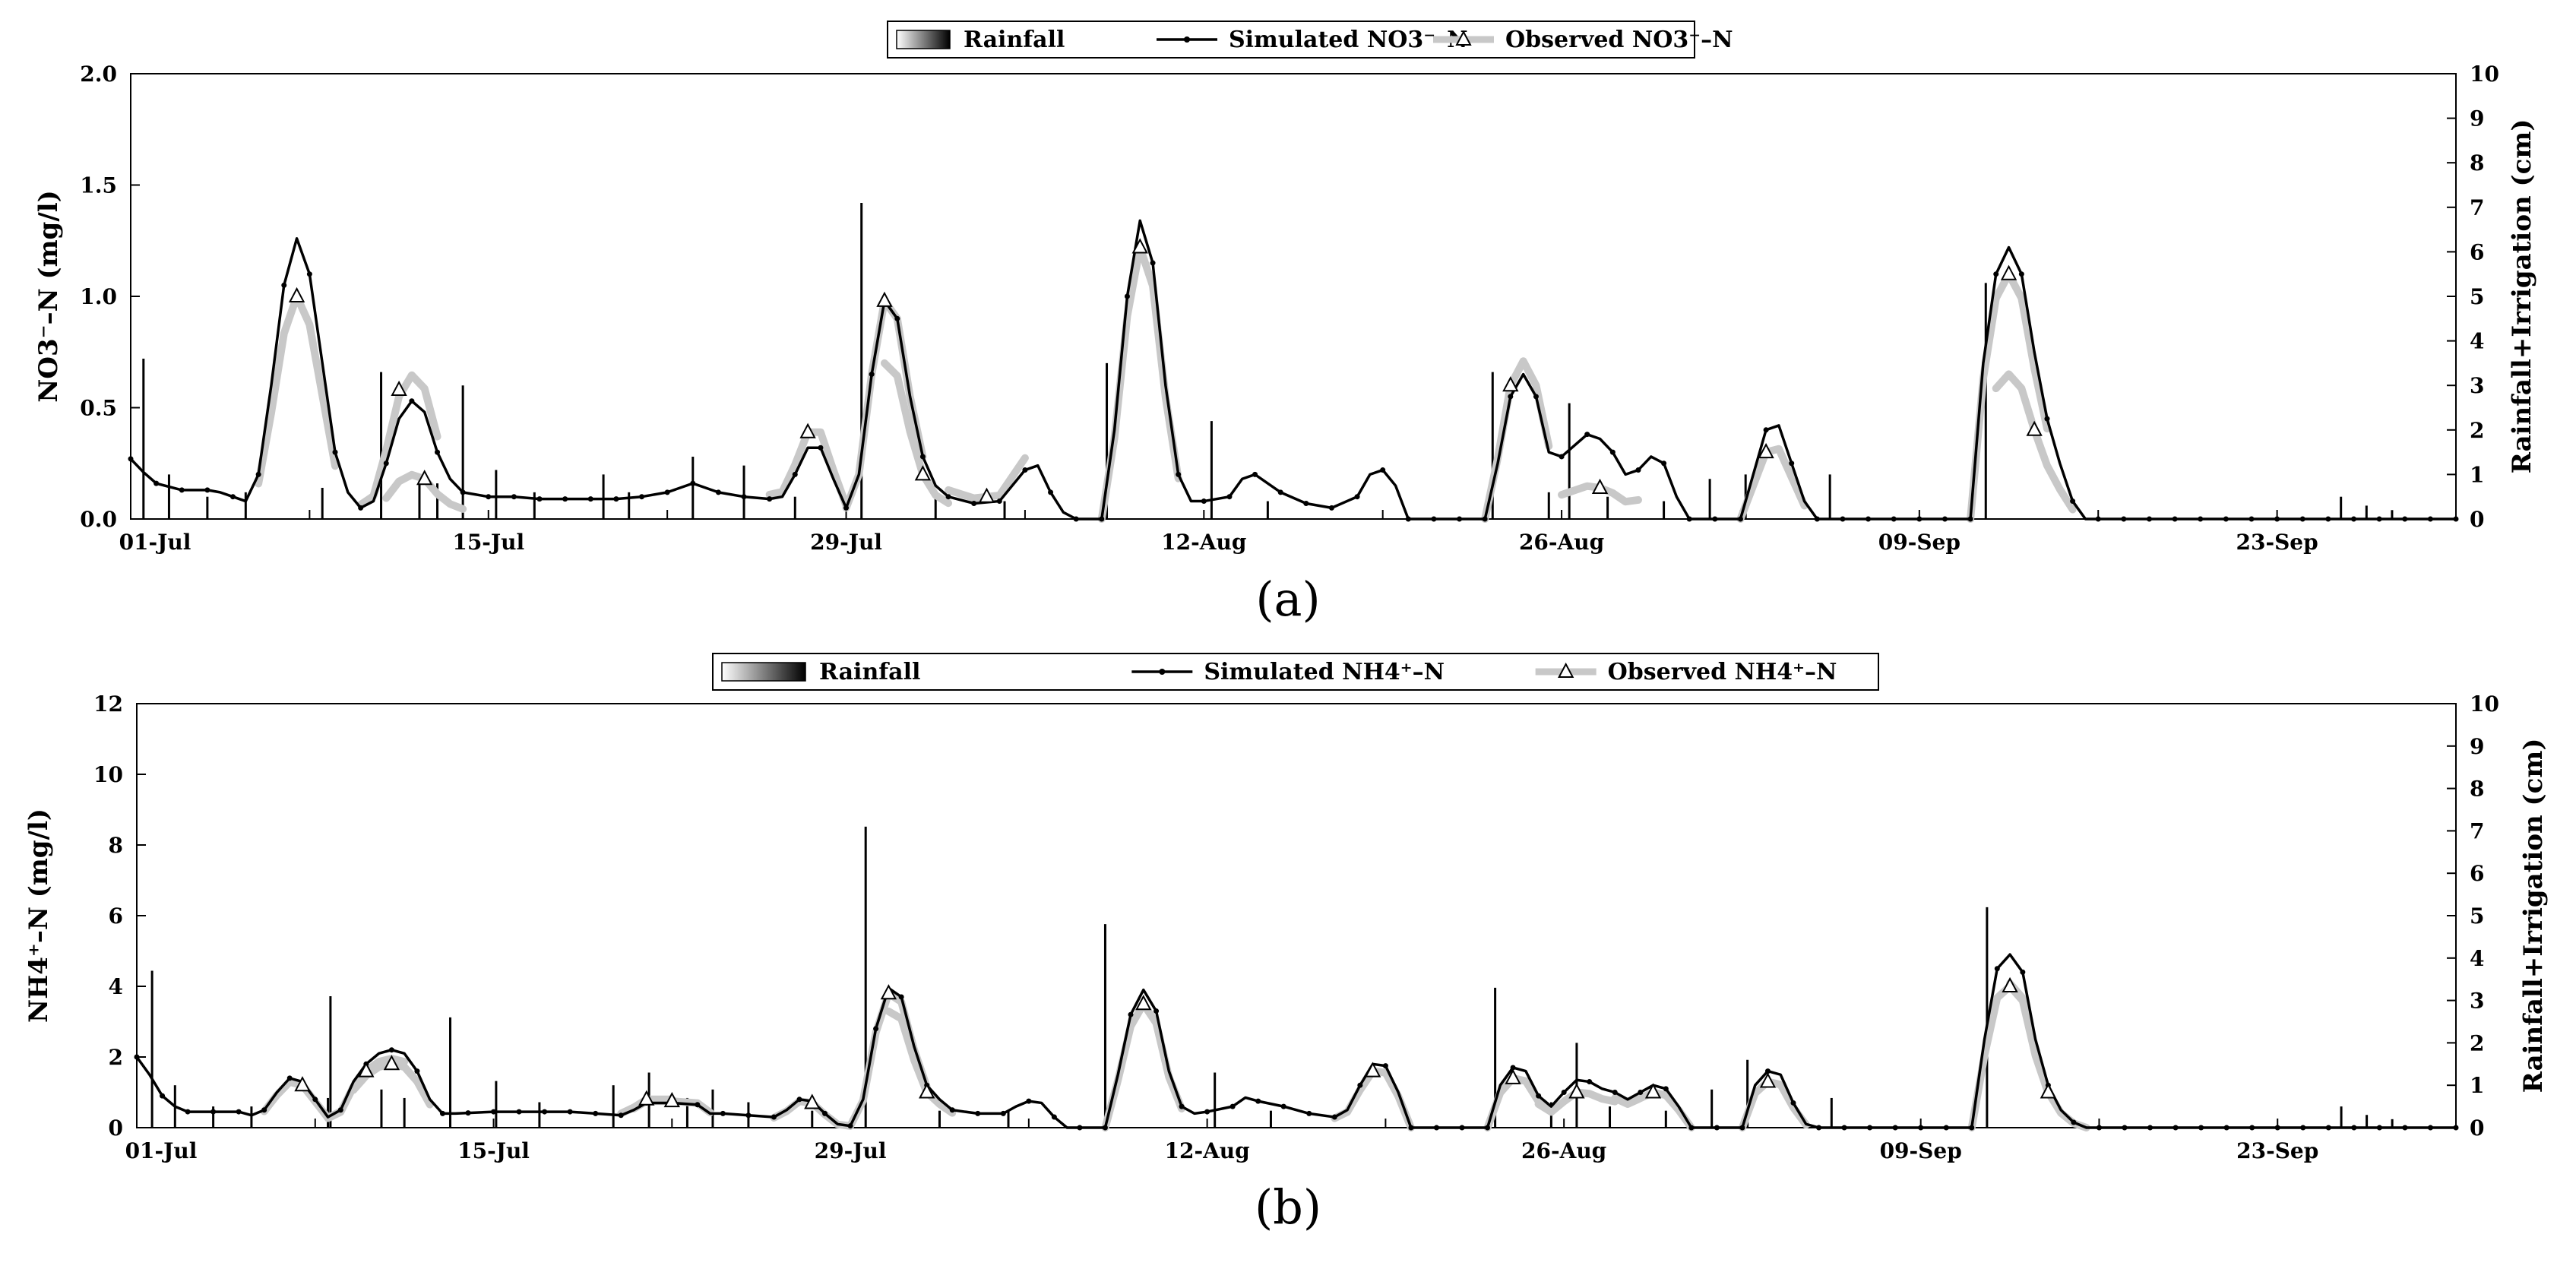 The height and width of the screenshot is (1269, 2576). I want to click on y2-tick-label: 9, so click(2477, 746).